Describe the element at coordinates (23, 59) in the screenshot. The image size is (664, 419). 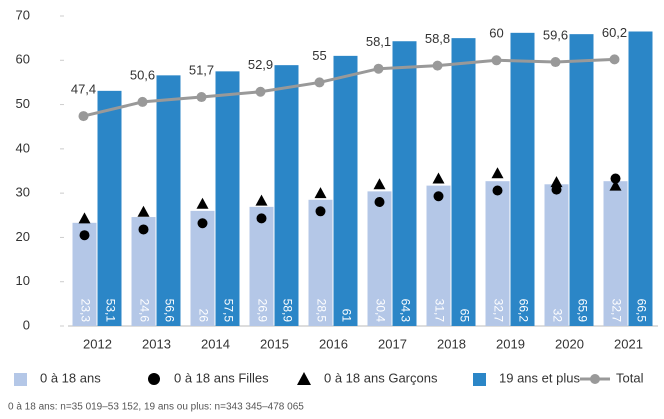
I see `y-tick-label: 60` at that location.